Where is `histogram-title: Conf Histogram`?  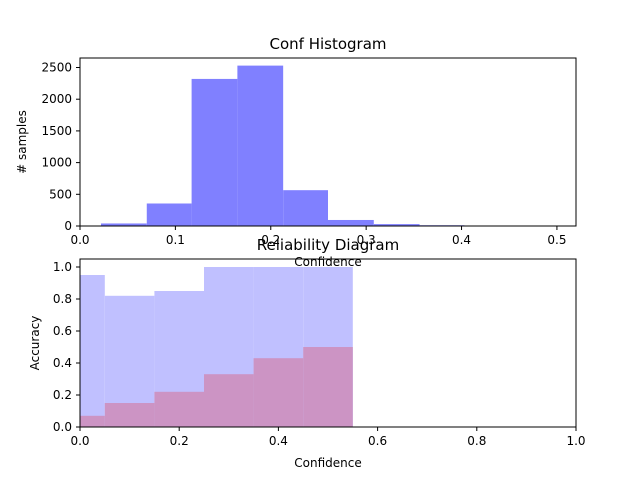 histogram-title: Conf Histogram is located at coordinates (327, 44).